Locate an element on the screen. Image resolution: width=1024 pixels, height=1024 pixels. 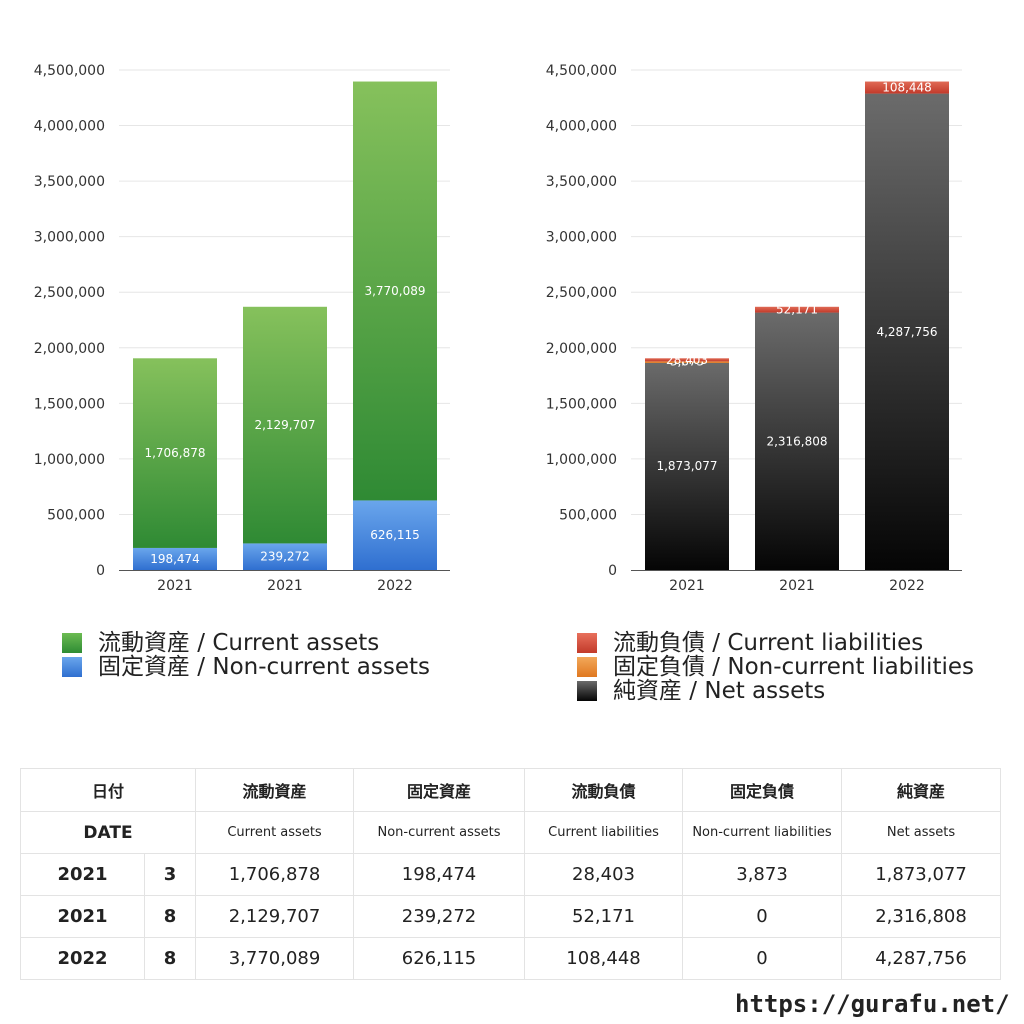
legend-label-non-current-liabilities: 固定負債 / Non-current liabilities is located at coordinates (793, 667).